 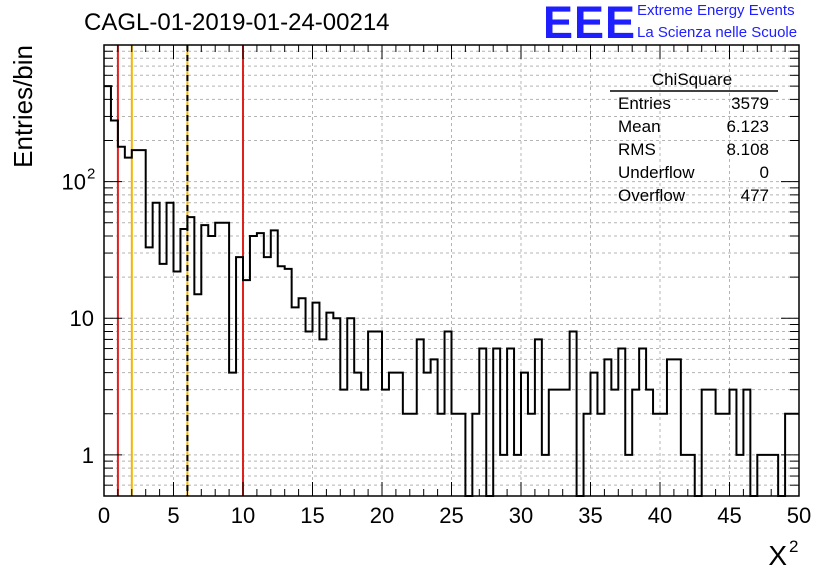 What do you see at coordinates (637, 149) in the screenshot?
I see `stats-row-label: RMS` at bounding box center [637, 149].